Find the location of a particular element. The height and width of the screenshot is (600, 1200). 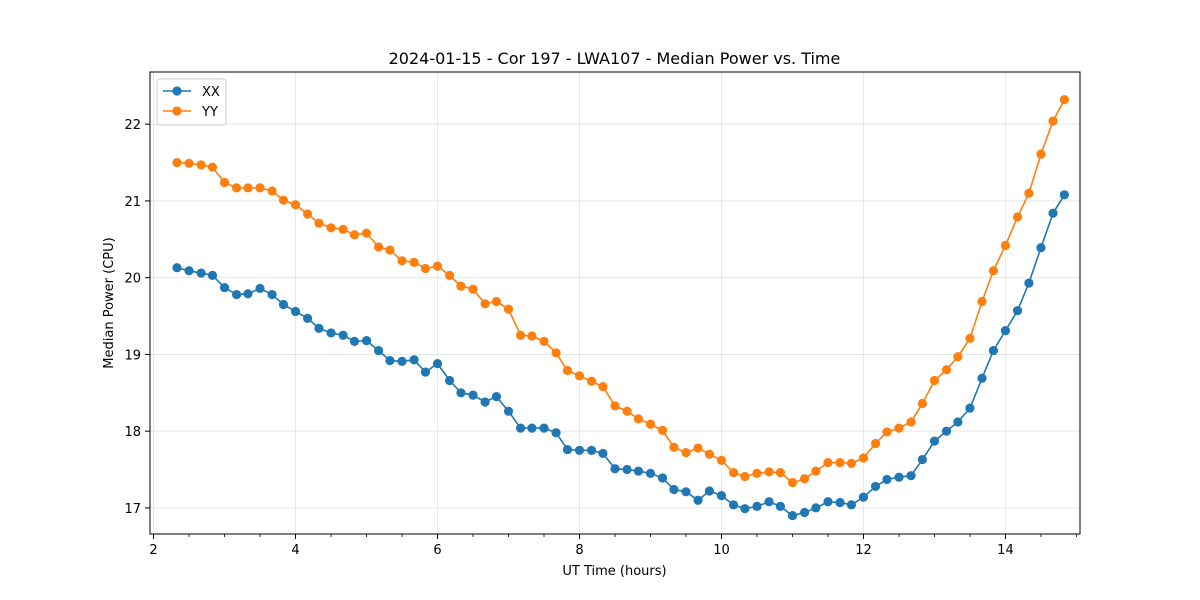

x-tick-label: 6 is located at coordinates (437, 550).